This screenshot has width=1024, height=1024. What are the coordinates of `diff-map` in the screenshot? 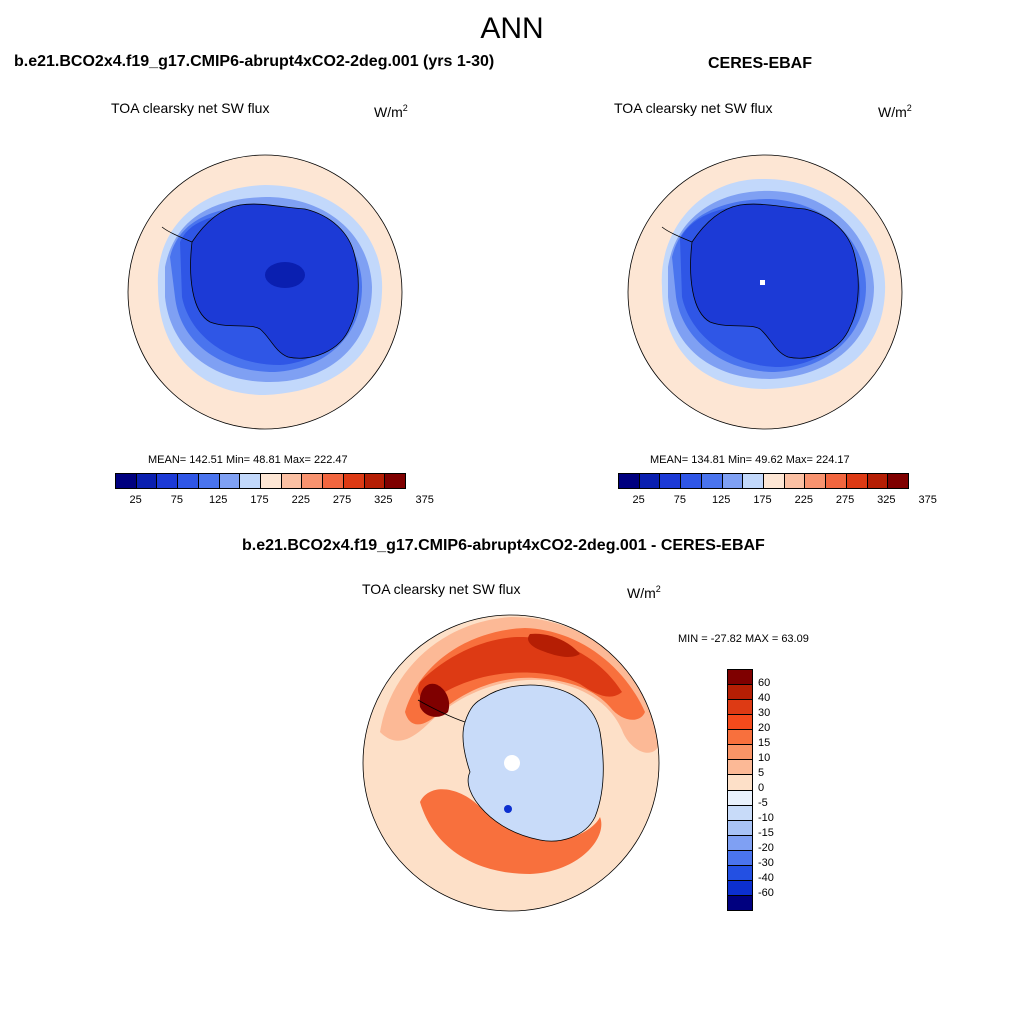 It's located at (511, 763).